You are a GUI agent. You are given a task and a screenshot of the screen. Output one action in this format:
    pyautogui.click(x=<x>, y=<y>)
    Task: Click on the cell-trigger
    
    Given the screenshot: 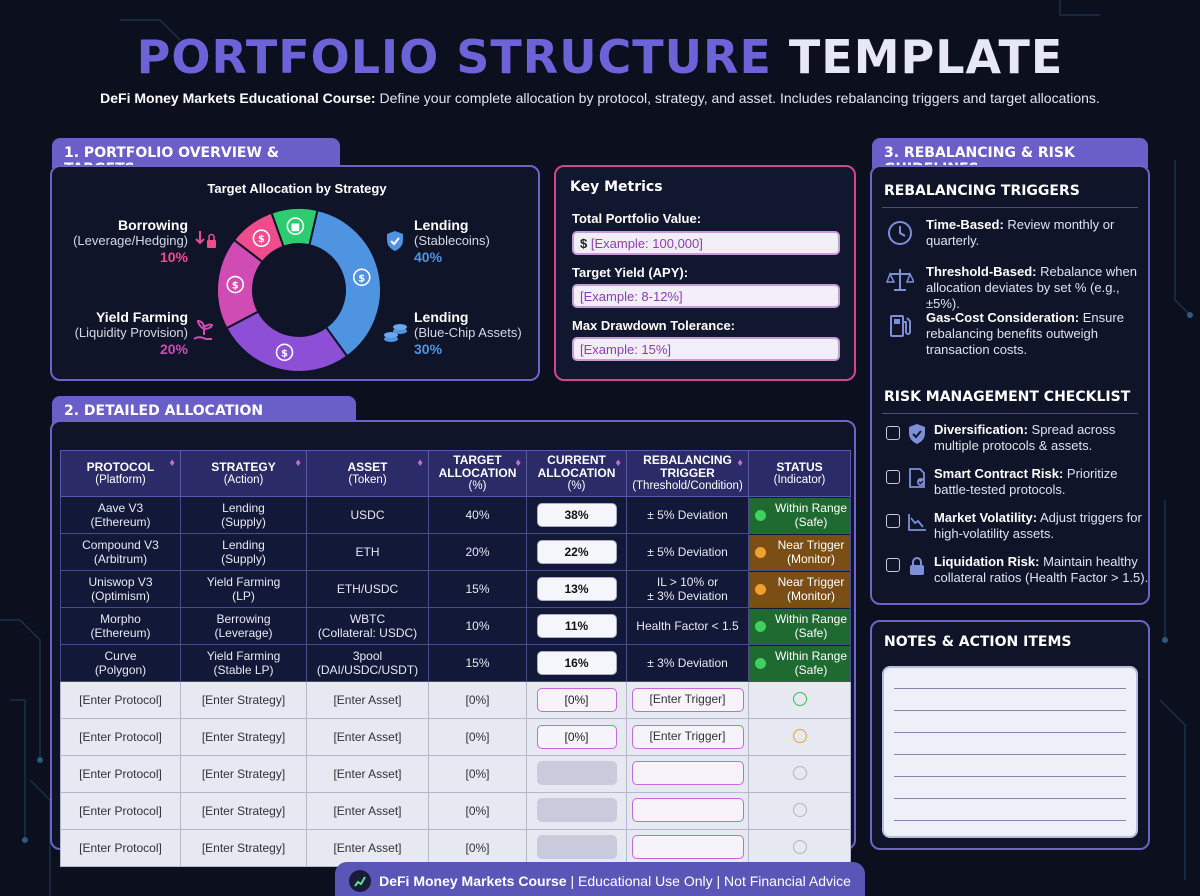 What is the action you would take?
    pyautogui.click(x=687, y=774)
    